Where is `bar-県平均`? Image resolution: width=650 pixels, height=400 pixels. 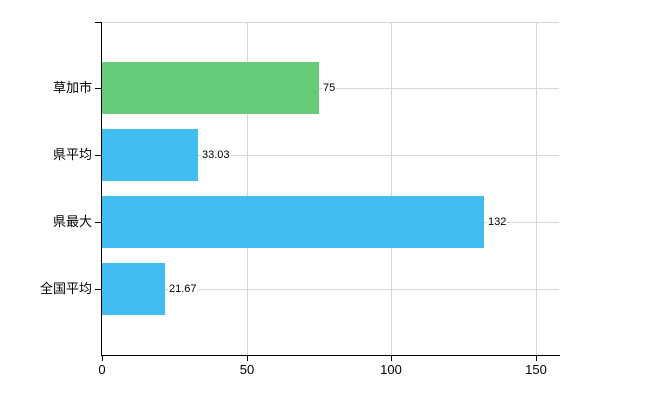 bar-県平均 is located at coordinates (150, 155).